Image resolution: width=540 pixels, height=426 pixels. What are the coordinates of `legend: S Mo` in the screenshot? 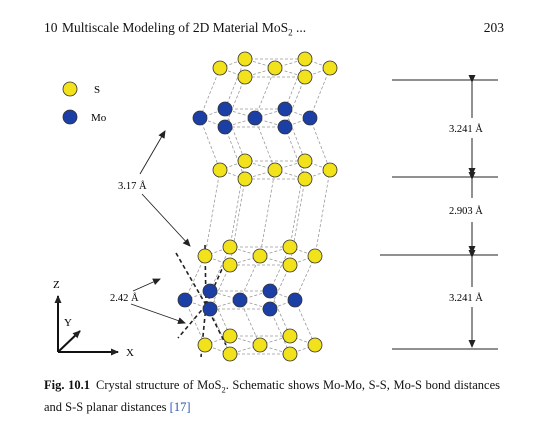 It's located at (84, 103).